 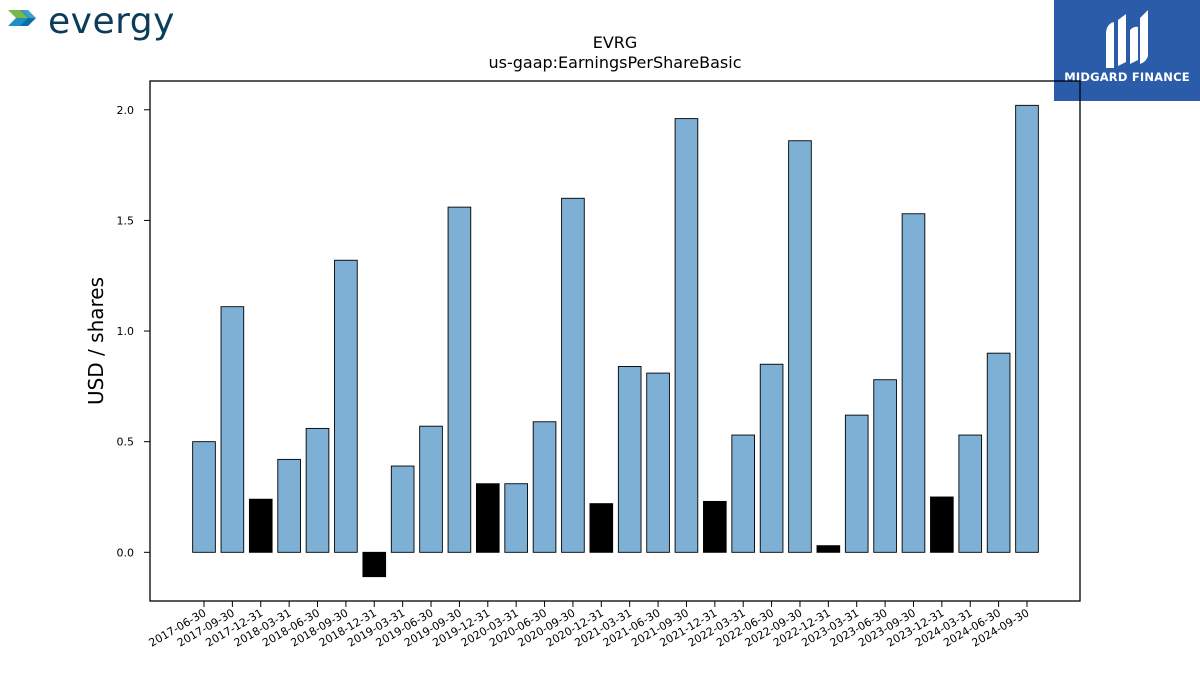 I want to click on evergy-logo-text: evergy, so click(x=111, y=21).